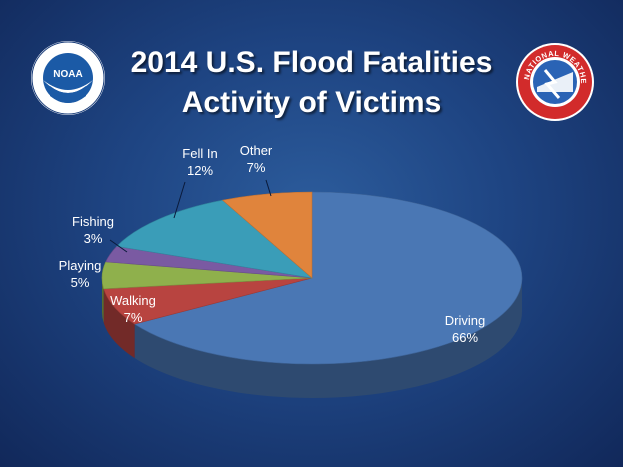 The height and width of the screenshot is (467, 623). What do you see at coordinates (190, 216) in the screenshot?
I see `pie-leader-lines` at bounding box center [190, 216].